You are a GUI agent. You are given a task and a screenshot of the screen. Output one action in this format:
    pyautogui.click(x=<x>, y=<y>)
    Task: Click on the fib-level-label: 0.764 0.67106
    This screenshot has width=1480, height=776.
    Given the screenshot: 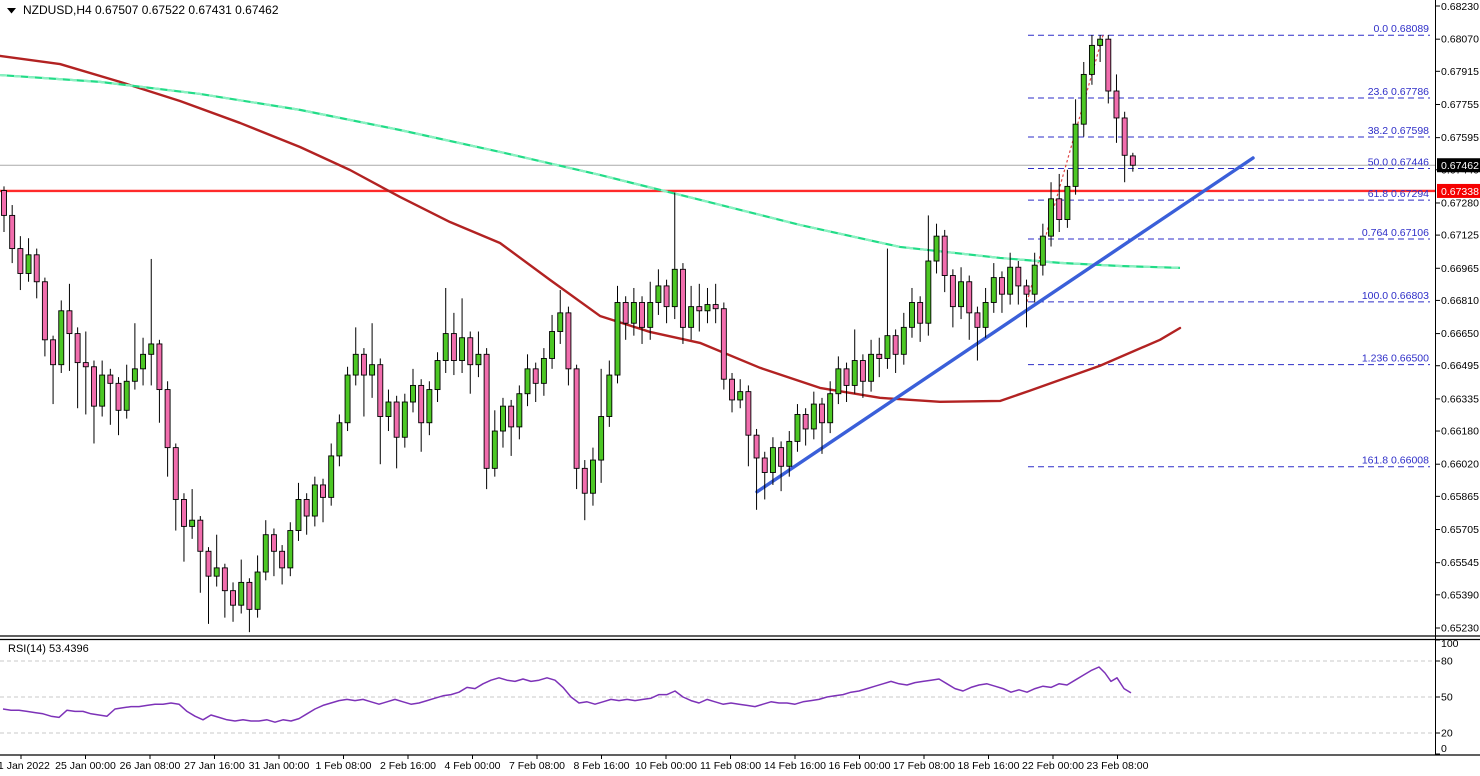 What is the action you would take?
    pyautogui.click(x=1395, y=233)
    